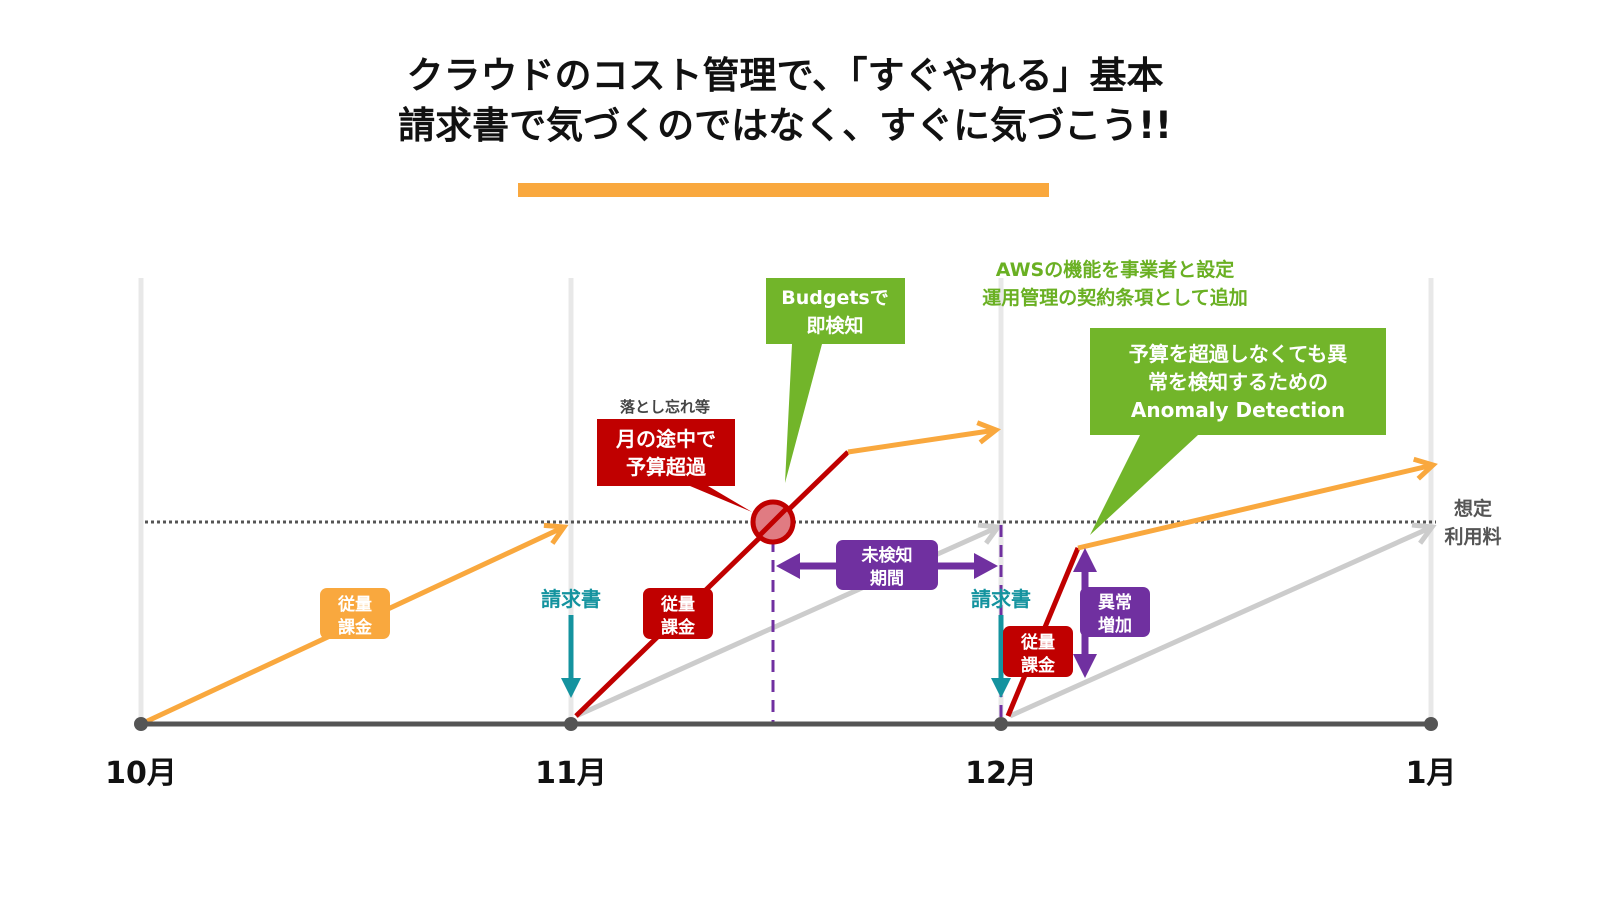  Describe the element at coordinates (1001, 599) in the screenshot. I see `invoice-label-dec: 請求書` at that location.